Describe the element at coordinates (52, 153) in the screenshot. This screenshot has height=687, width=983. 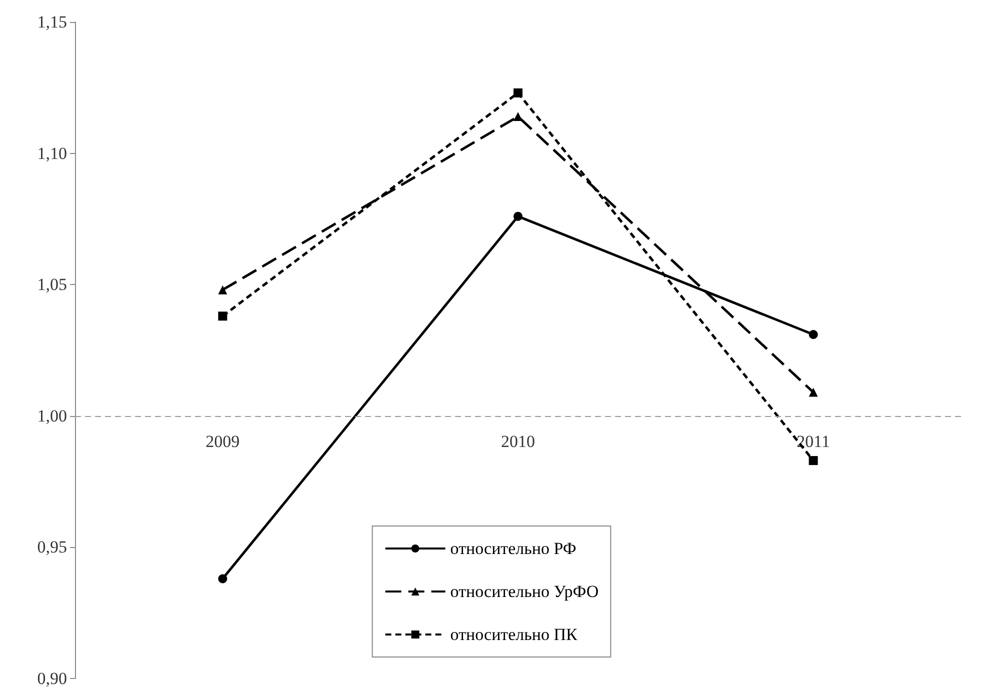
I see `y-tick-label: 1,10` at that location.